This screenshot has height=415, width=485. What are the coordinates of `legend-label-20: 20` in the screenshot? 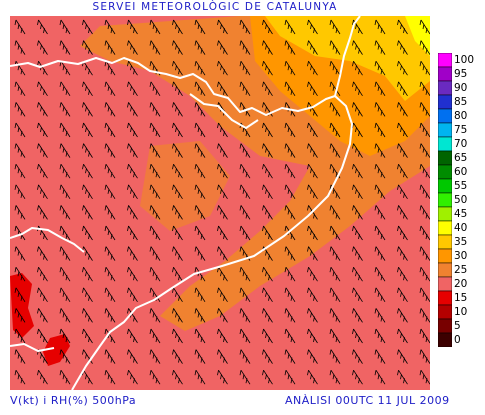 It's located at (461, 284).